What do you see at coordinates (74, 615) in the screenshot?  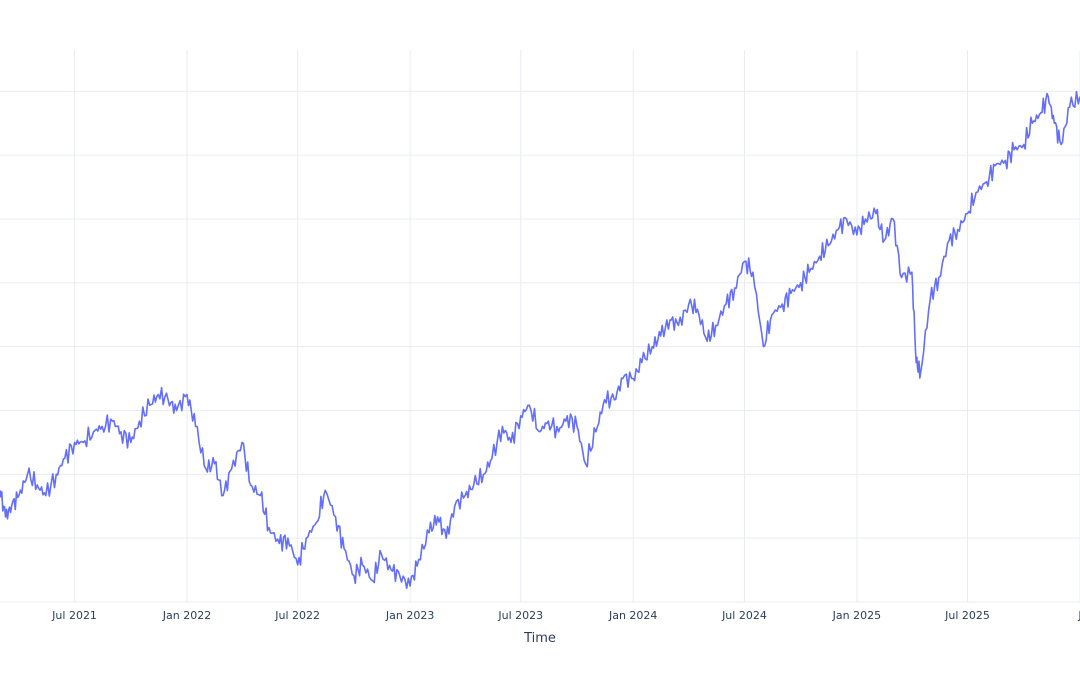 I see `x-tick-label-0: Jul 2021` at bounding box center [74, 615].